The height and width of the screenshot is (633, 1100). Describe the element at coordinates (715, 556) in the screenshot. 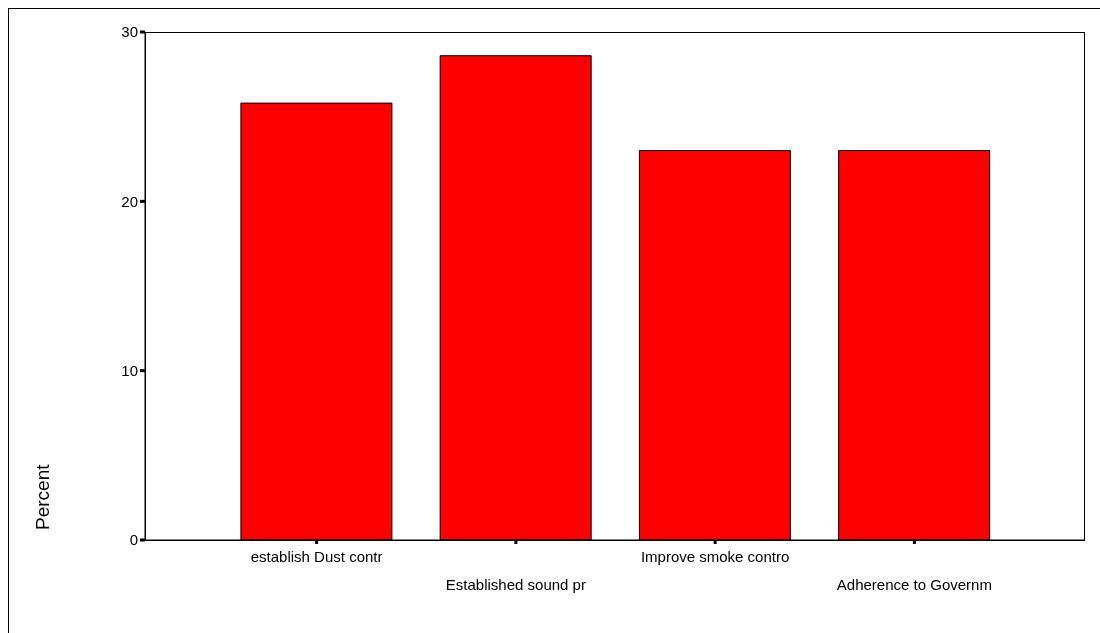

I see `x-tick-label: Improve smoke contro` at that location.